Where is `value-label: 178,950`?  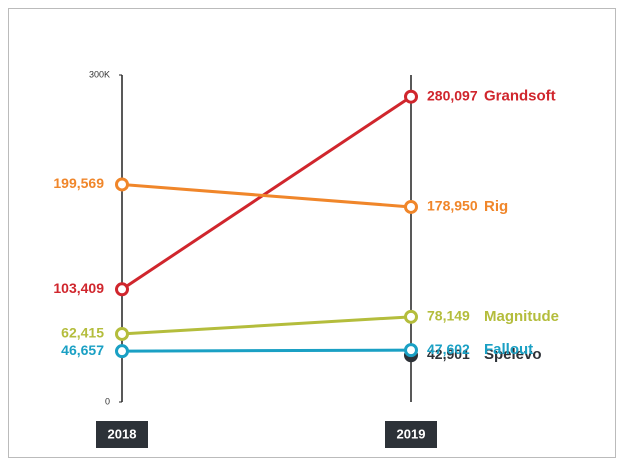 value-label: 178,950 is located at coordinates (452, 206).